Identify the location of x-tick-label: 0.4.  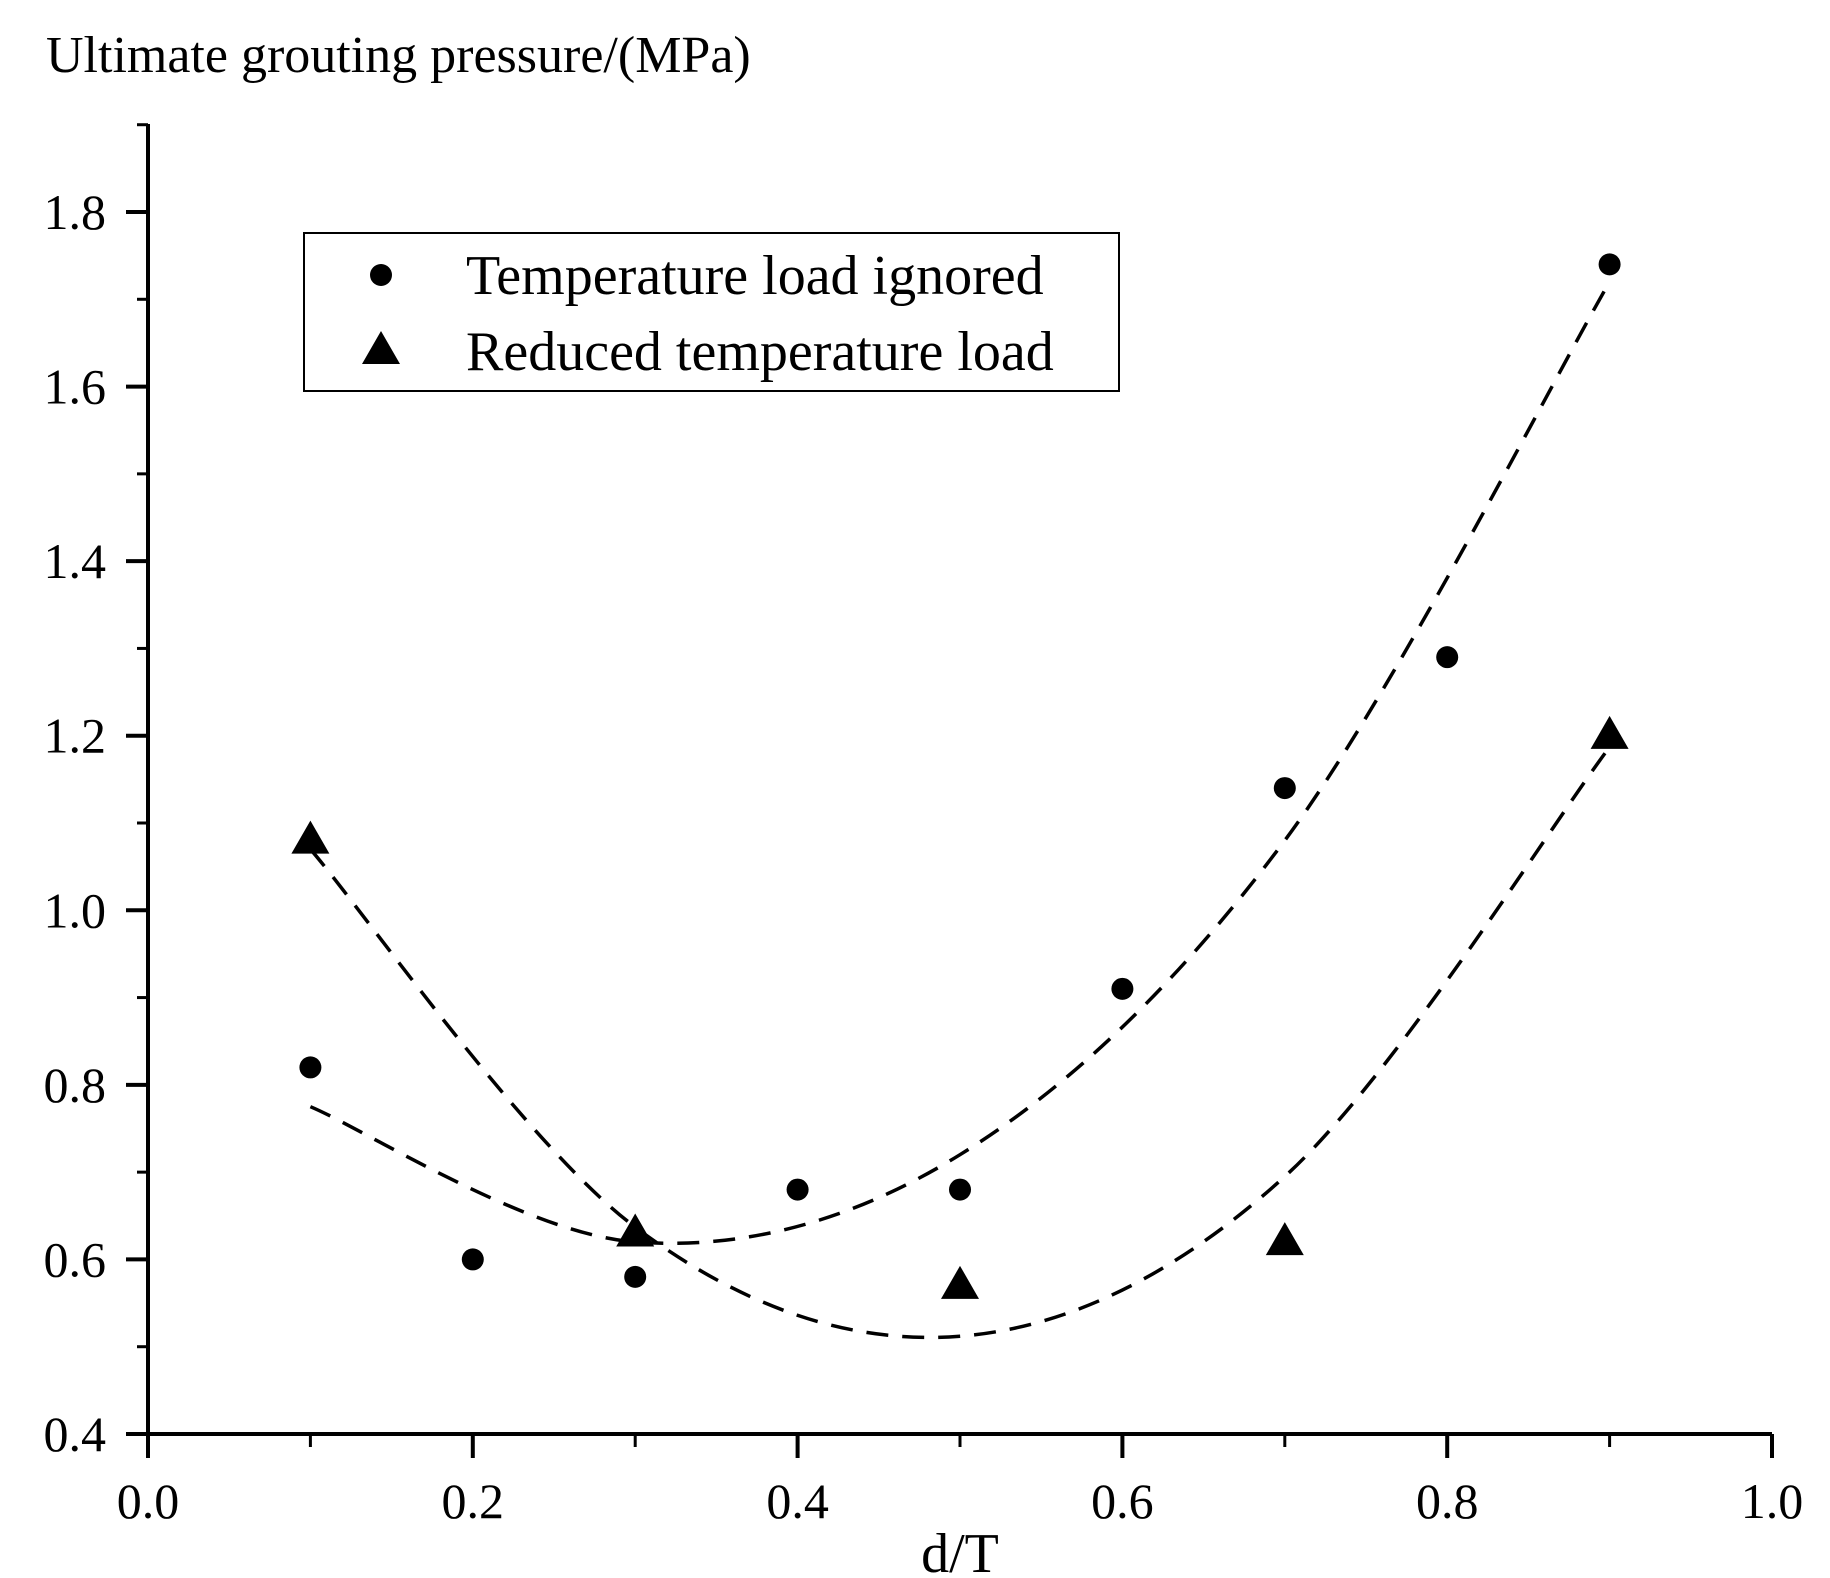
(797, 1501).